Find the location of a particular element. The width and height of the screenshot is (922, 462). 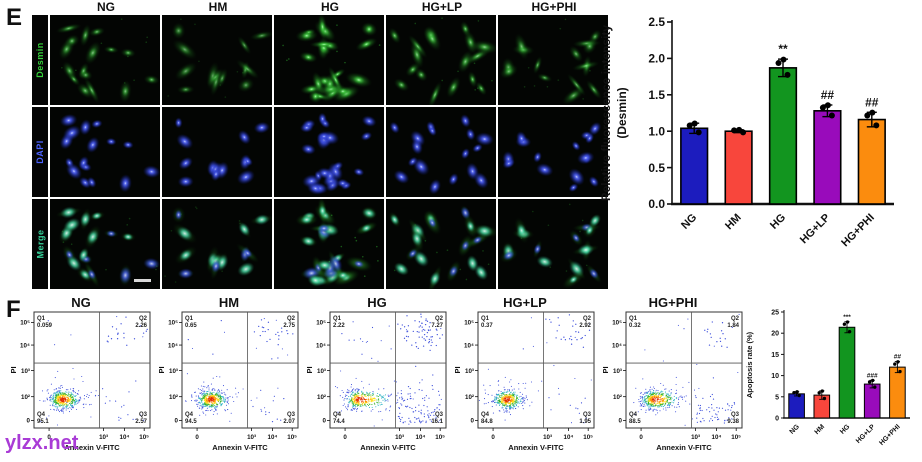

svg-text: NG is located at coordinates (689, 222).